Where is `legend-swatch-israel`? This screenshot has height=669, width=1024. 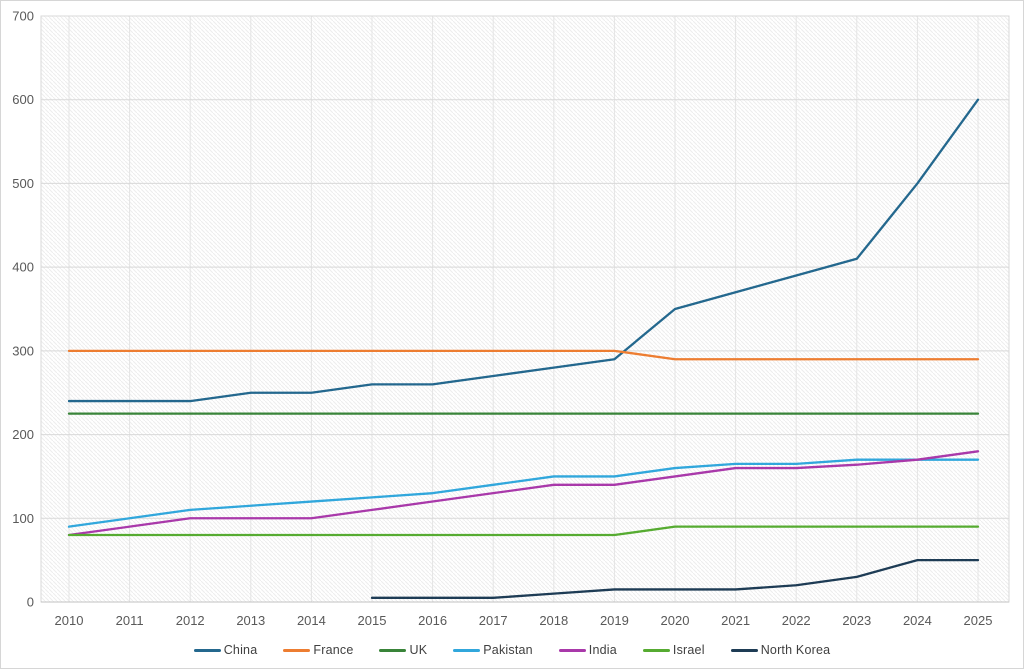 legend-swatch-israel is located at coordinates (656, 650).